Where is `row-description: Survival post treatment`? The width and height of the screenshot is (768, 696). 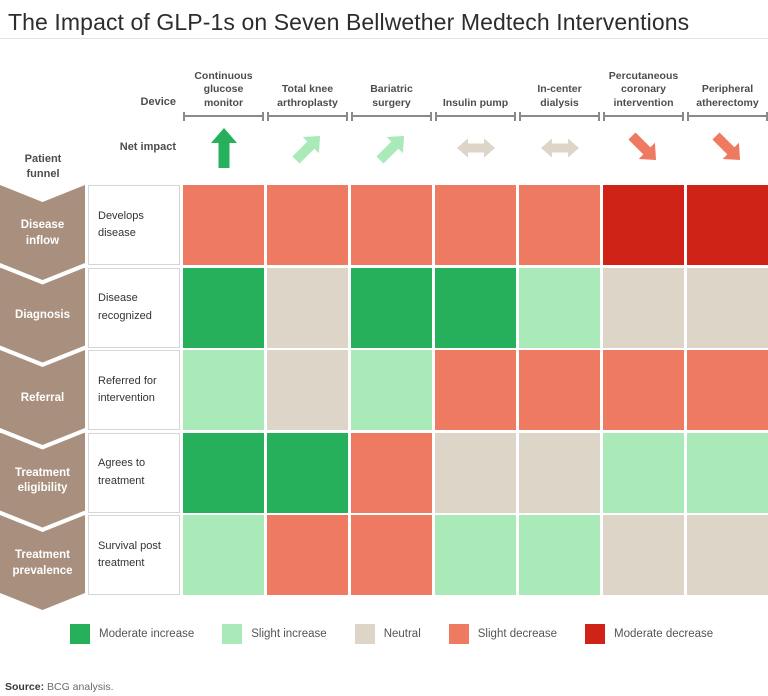 row-description: Survival post treatment is located at coordinates (134, 555).